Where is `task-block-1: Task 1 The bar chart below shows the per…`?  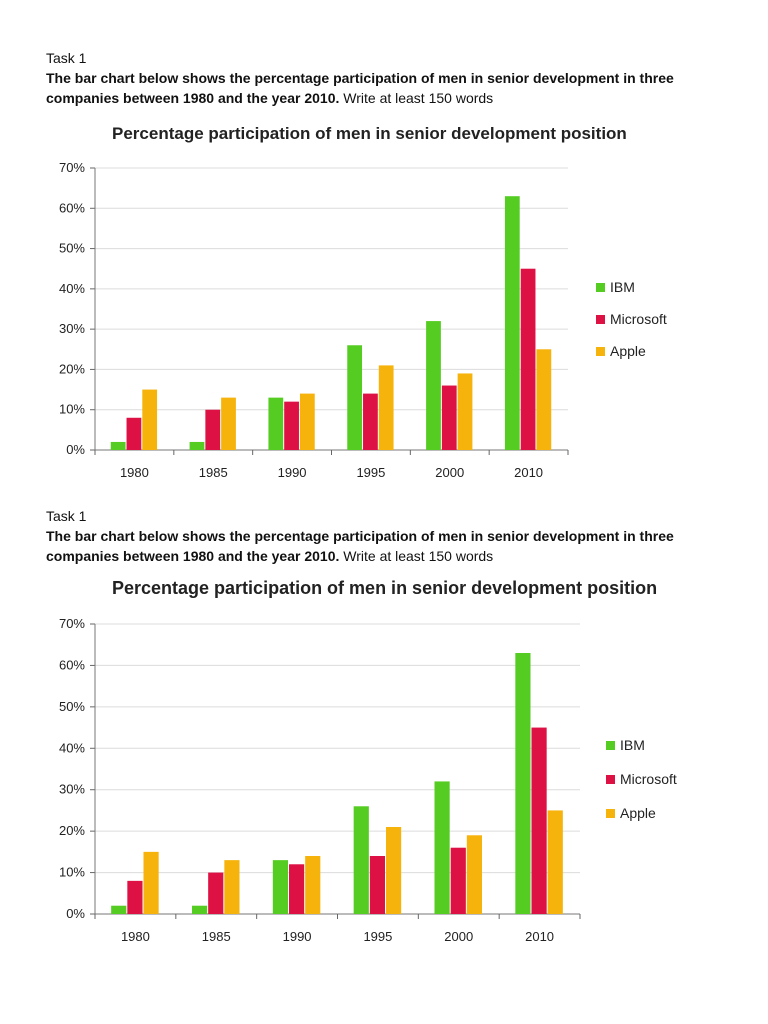 task-block-1: Task 1 The bar chart below shows the per… is located at coordinates (386, 78).